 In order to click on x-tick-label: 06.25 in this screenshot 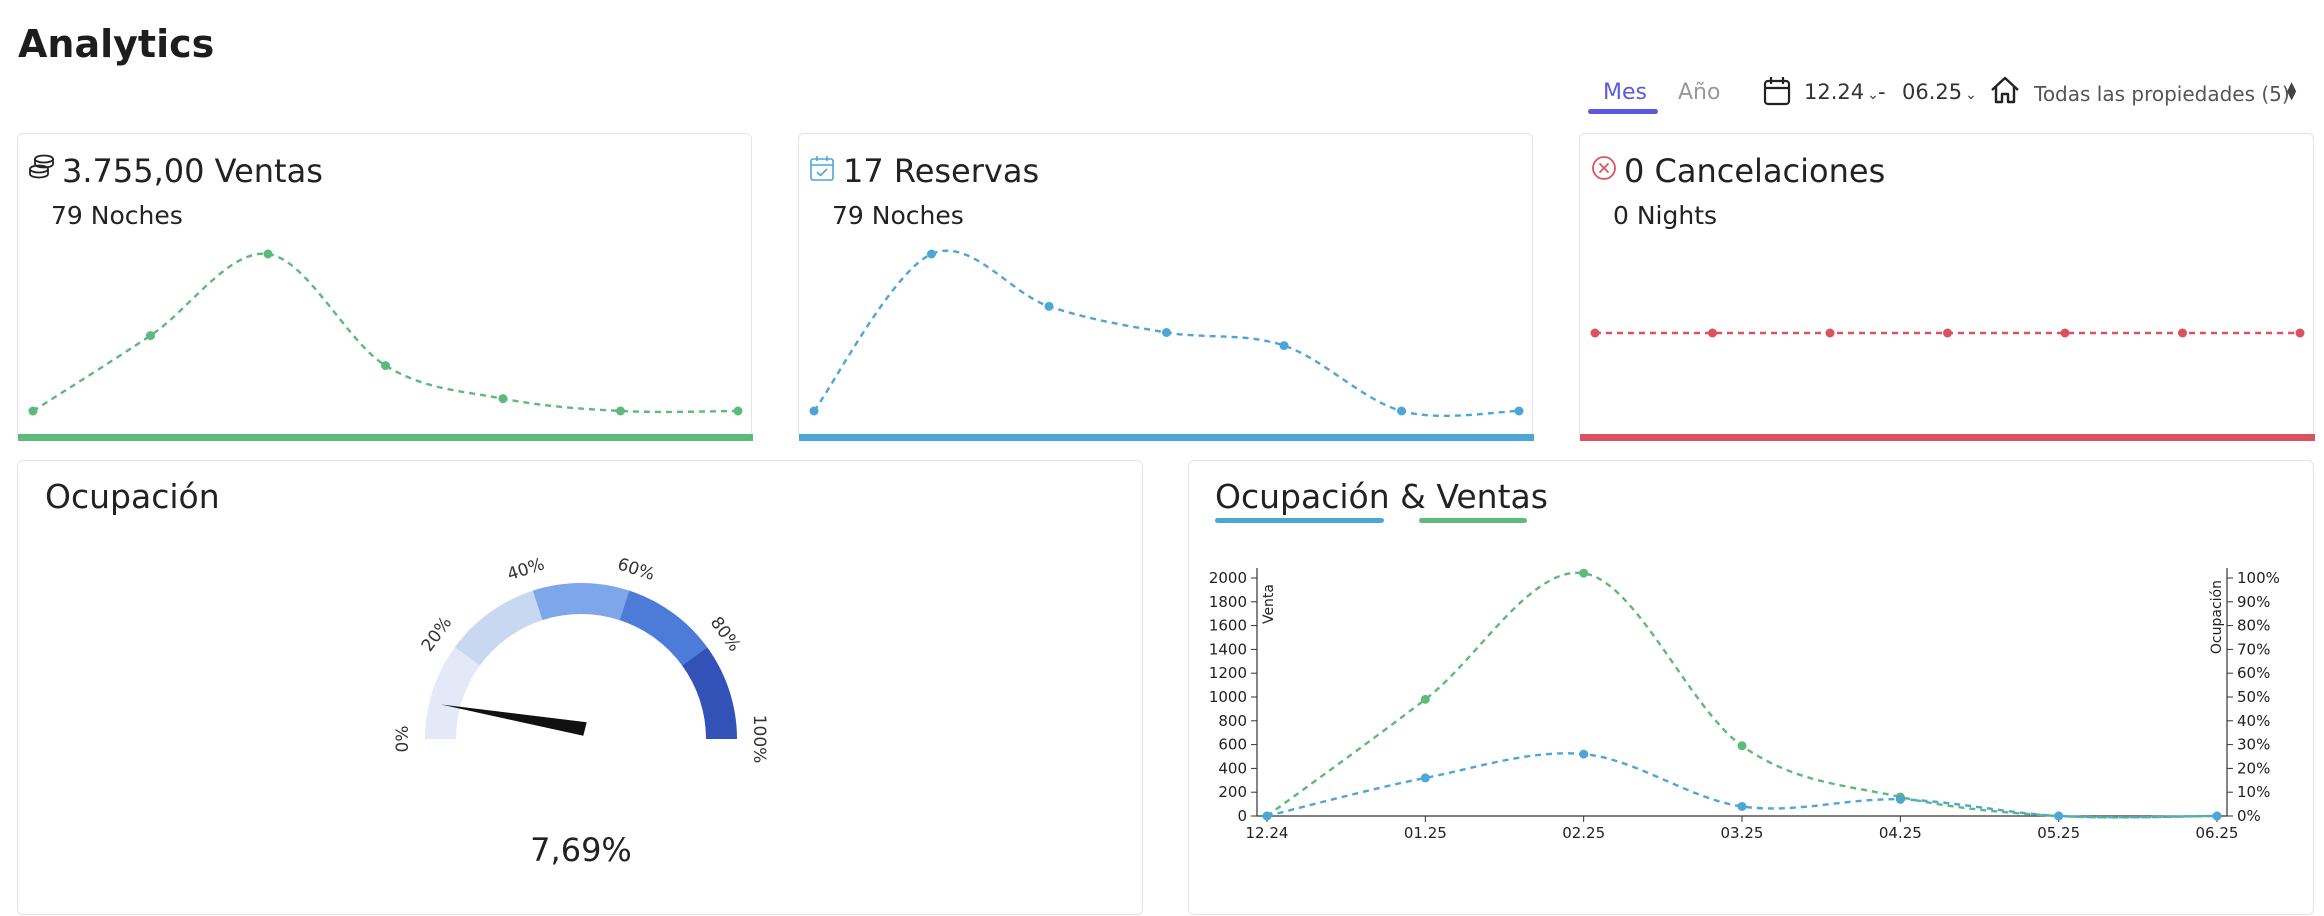, I will do `click(2217, 833)`.